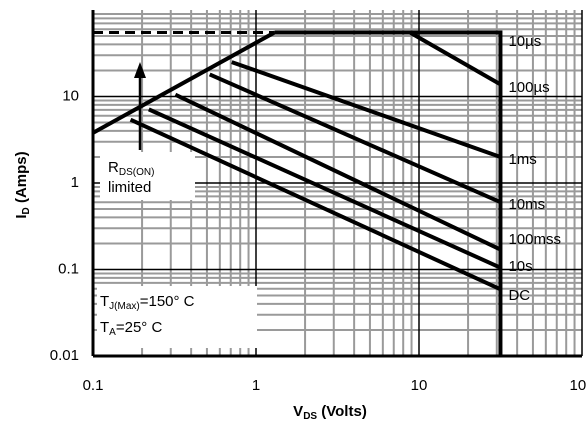 This screenshot has width=586, height=430. Describe the element at coordinates (140, 70) in the screenshot. I see `arrow-head` at that location.